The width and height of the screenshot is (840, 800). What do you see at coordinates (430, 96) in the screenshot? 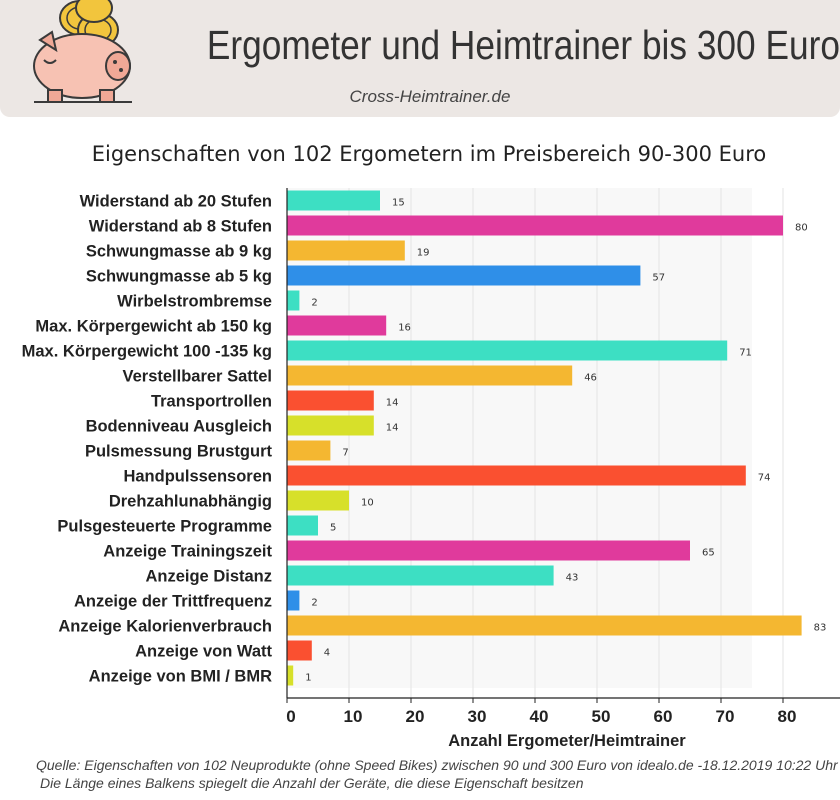
I see `site-subtitle: Cross-Heimtrainer.de` at bounding box center [430, 96].